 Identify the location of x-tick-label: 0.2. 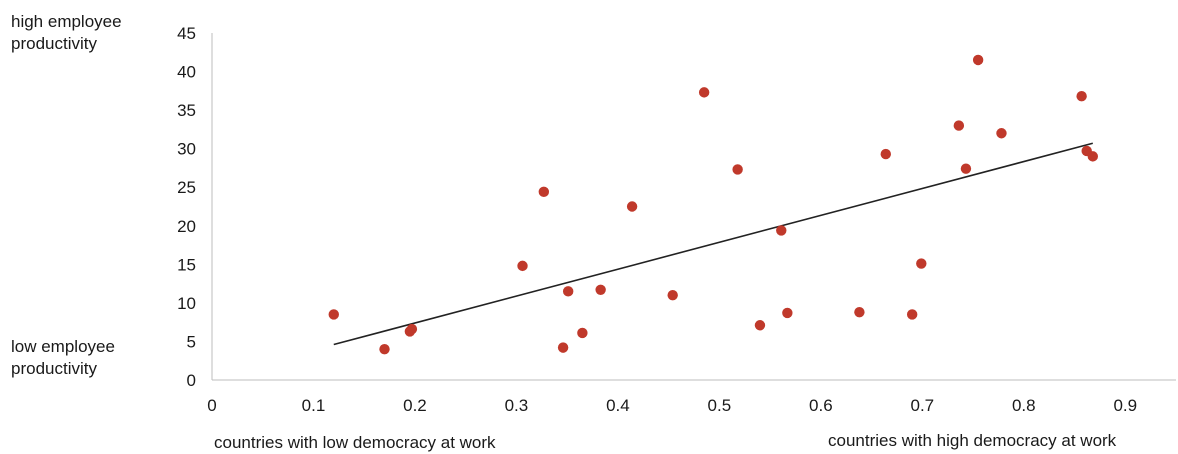
(415, 405).